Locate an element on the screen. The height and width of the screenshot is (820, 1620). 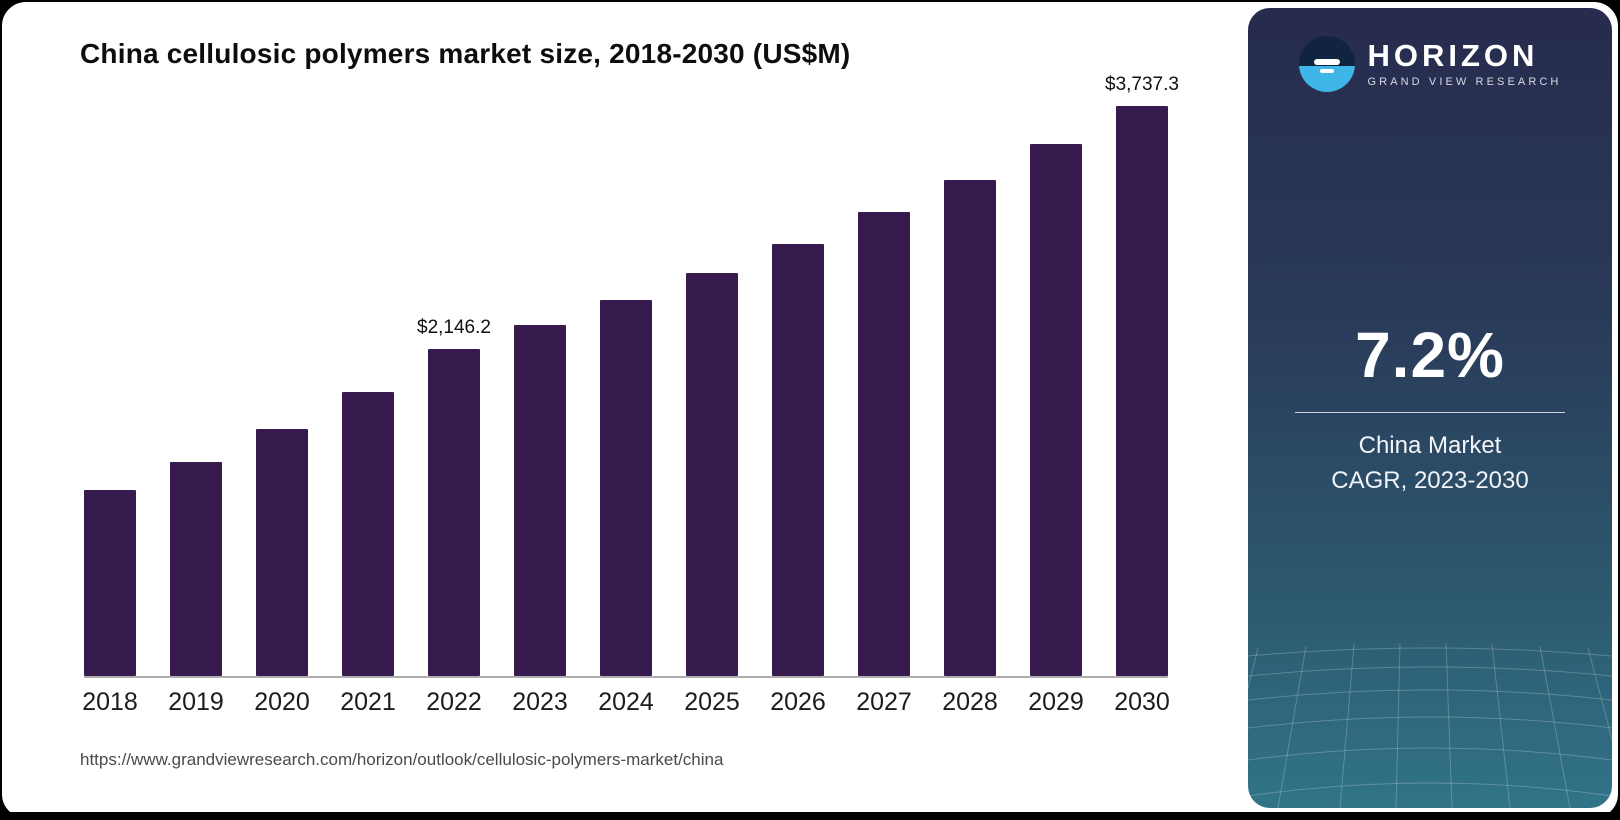
x-tick-label-2030: 2030 is located at coordinates (1142, 702).